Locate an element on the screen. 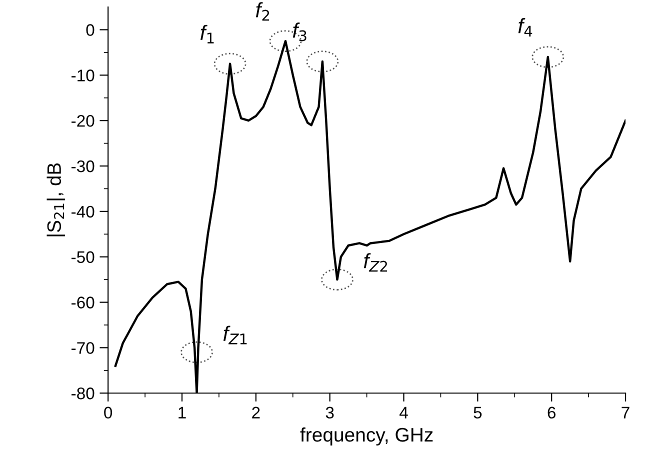 The image size is (655, 468). annotation: f$_{2}$ is located at coordinates (263, 11).